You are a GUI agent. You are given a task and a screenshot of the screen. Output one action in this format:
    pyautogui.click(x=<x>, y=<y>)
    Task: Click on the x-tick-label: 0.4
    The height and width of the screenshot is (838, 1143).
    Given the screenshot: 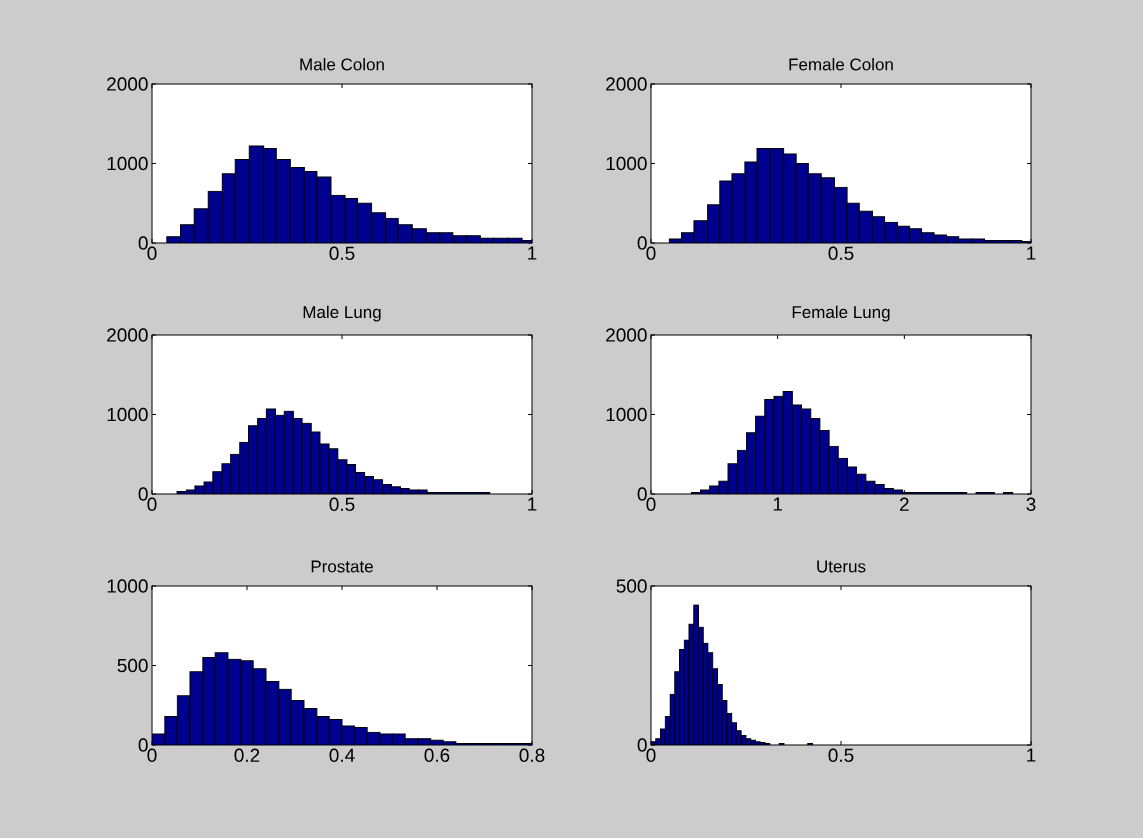 What is the action you would take?
    pyautogui.click(x=342, y=755)
    